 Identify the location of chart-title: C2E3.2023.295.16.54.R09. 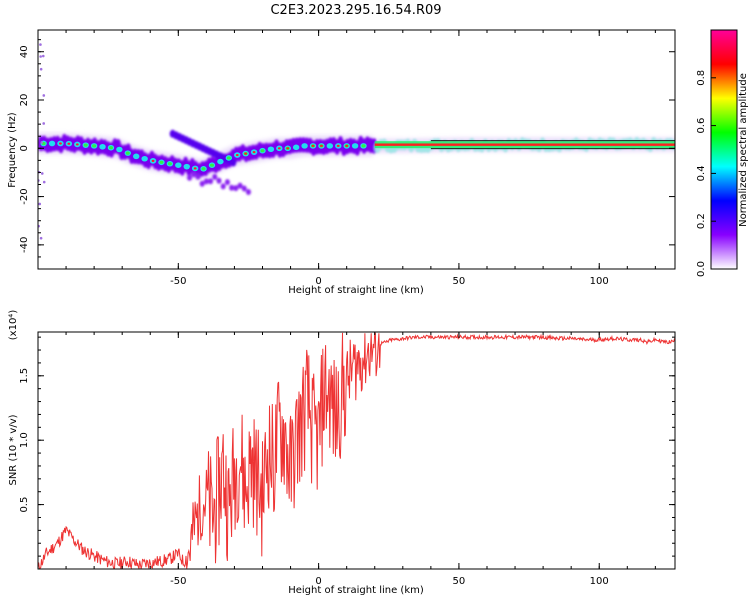
(355, 10).